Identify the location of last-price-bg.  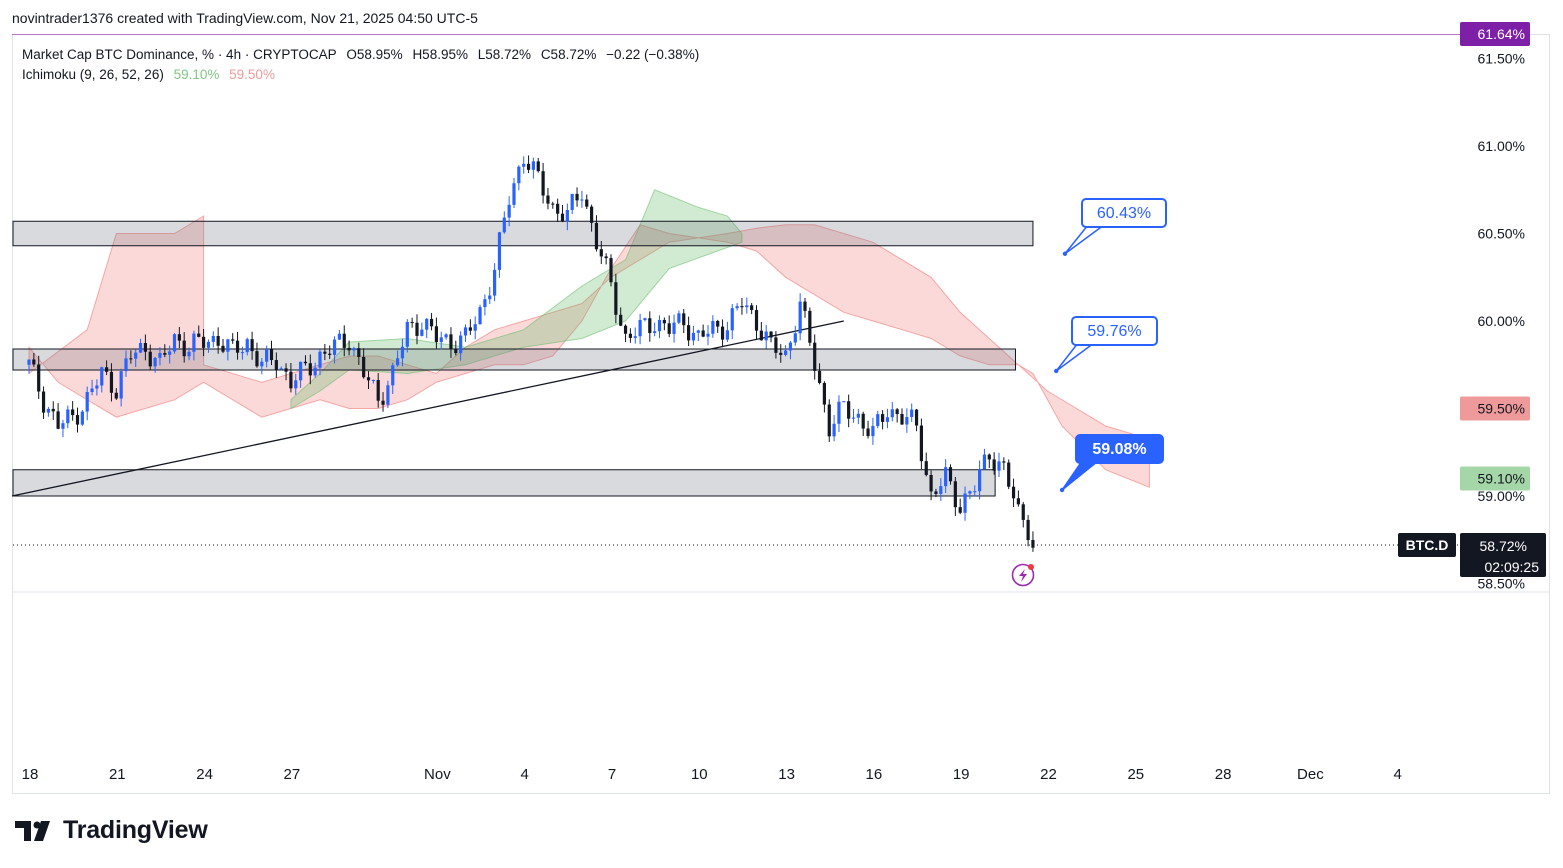
(1503, 555).